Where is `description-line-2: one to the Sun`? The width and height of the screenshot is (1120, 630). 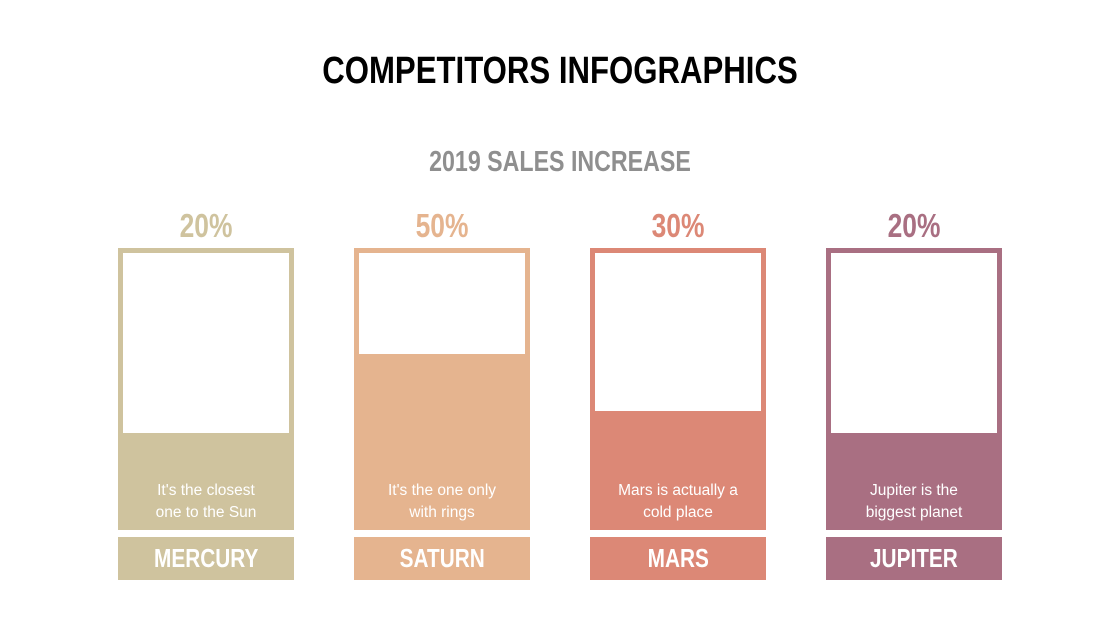 description-line-2: one to the Sun is located at coordinates (206, 512).